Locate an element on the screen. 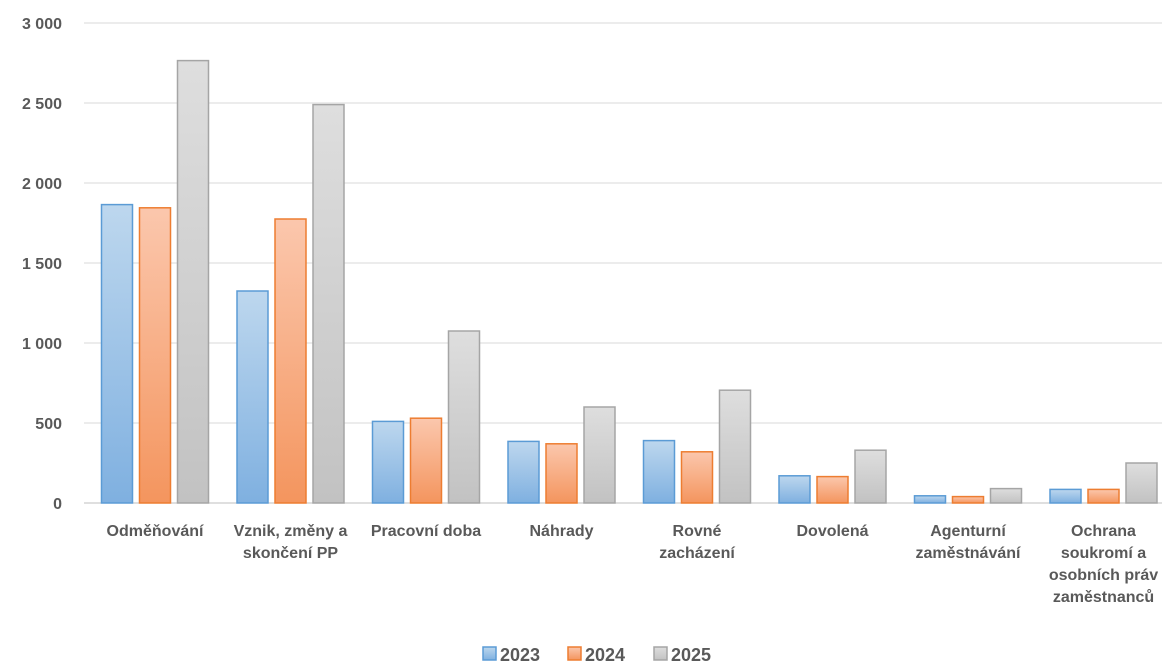  legend-label-2023: 2023 is located at coordinates (520, 655).